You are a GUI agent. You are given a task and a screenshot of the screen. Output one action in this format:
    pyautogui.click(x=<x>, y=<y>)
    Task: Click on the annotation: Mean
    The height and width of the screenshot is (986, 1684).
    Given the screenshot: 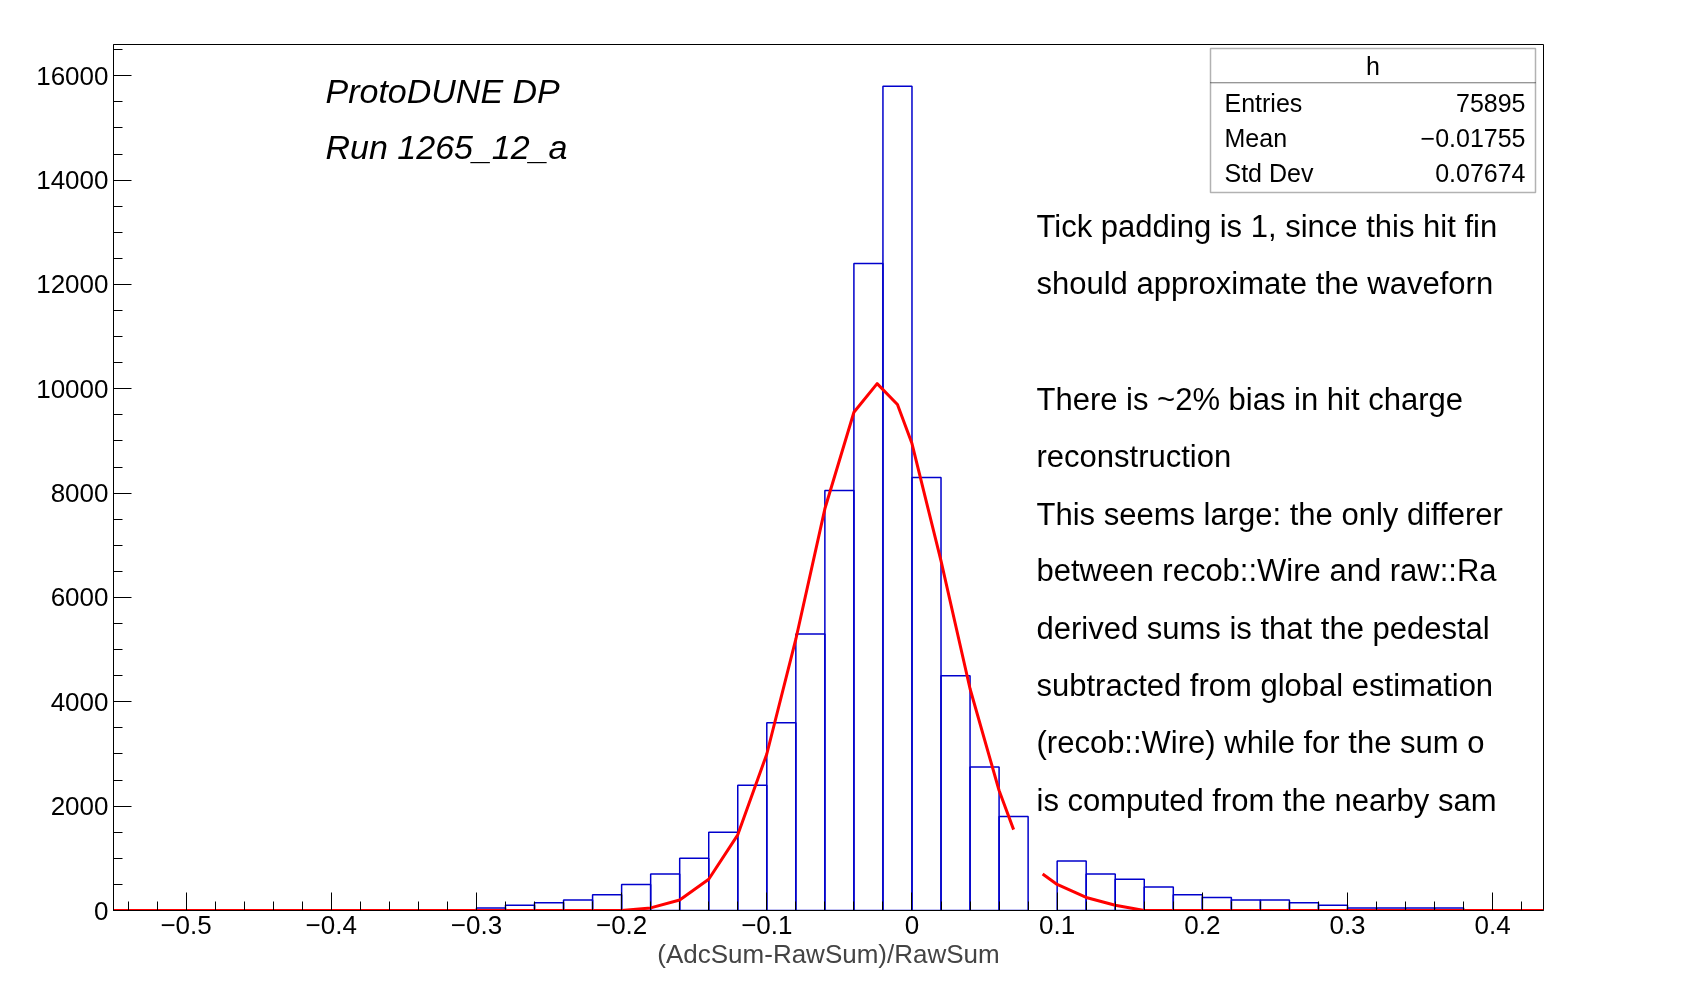 What is the action you would take?
    pyautogui.click(x=1256, y=137)
    